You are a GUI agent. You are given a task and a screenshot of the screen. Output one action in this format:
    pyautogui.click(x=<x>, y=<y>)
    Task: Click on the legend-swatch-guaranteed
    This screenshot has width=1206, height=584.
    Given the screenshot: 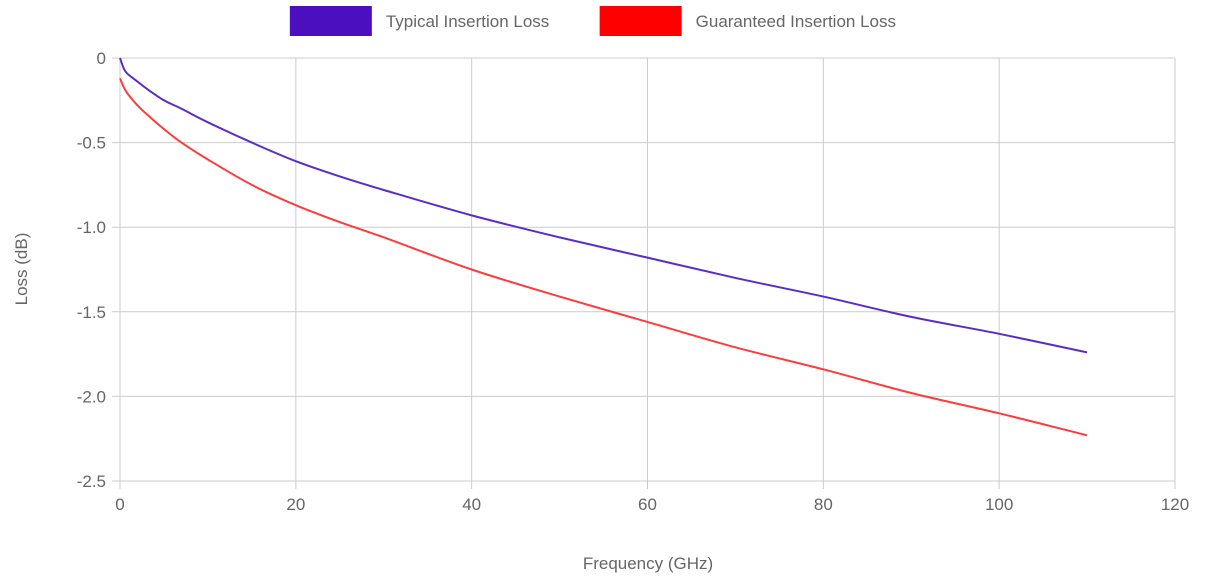 What is the action you would take?
    pyautogui.click(x=640, y=21)
    